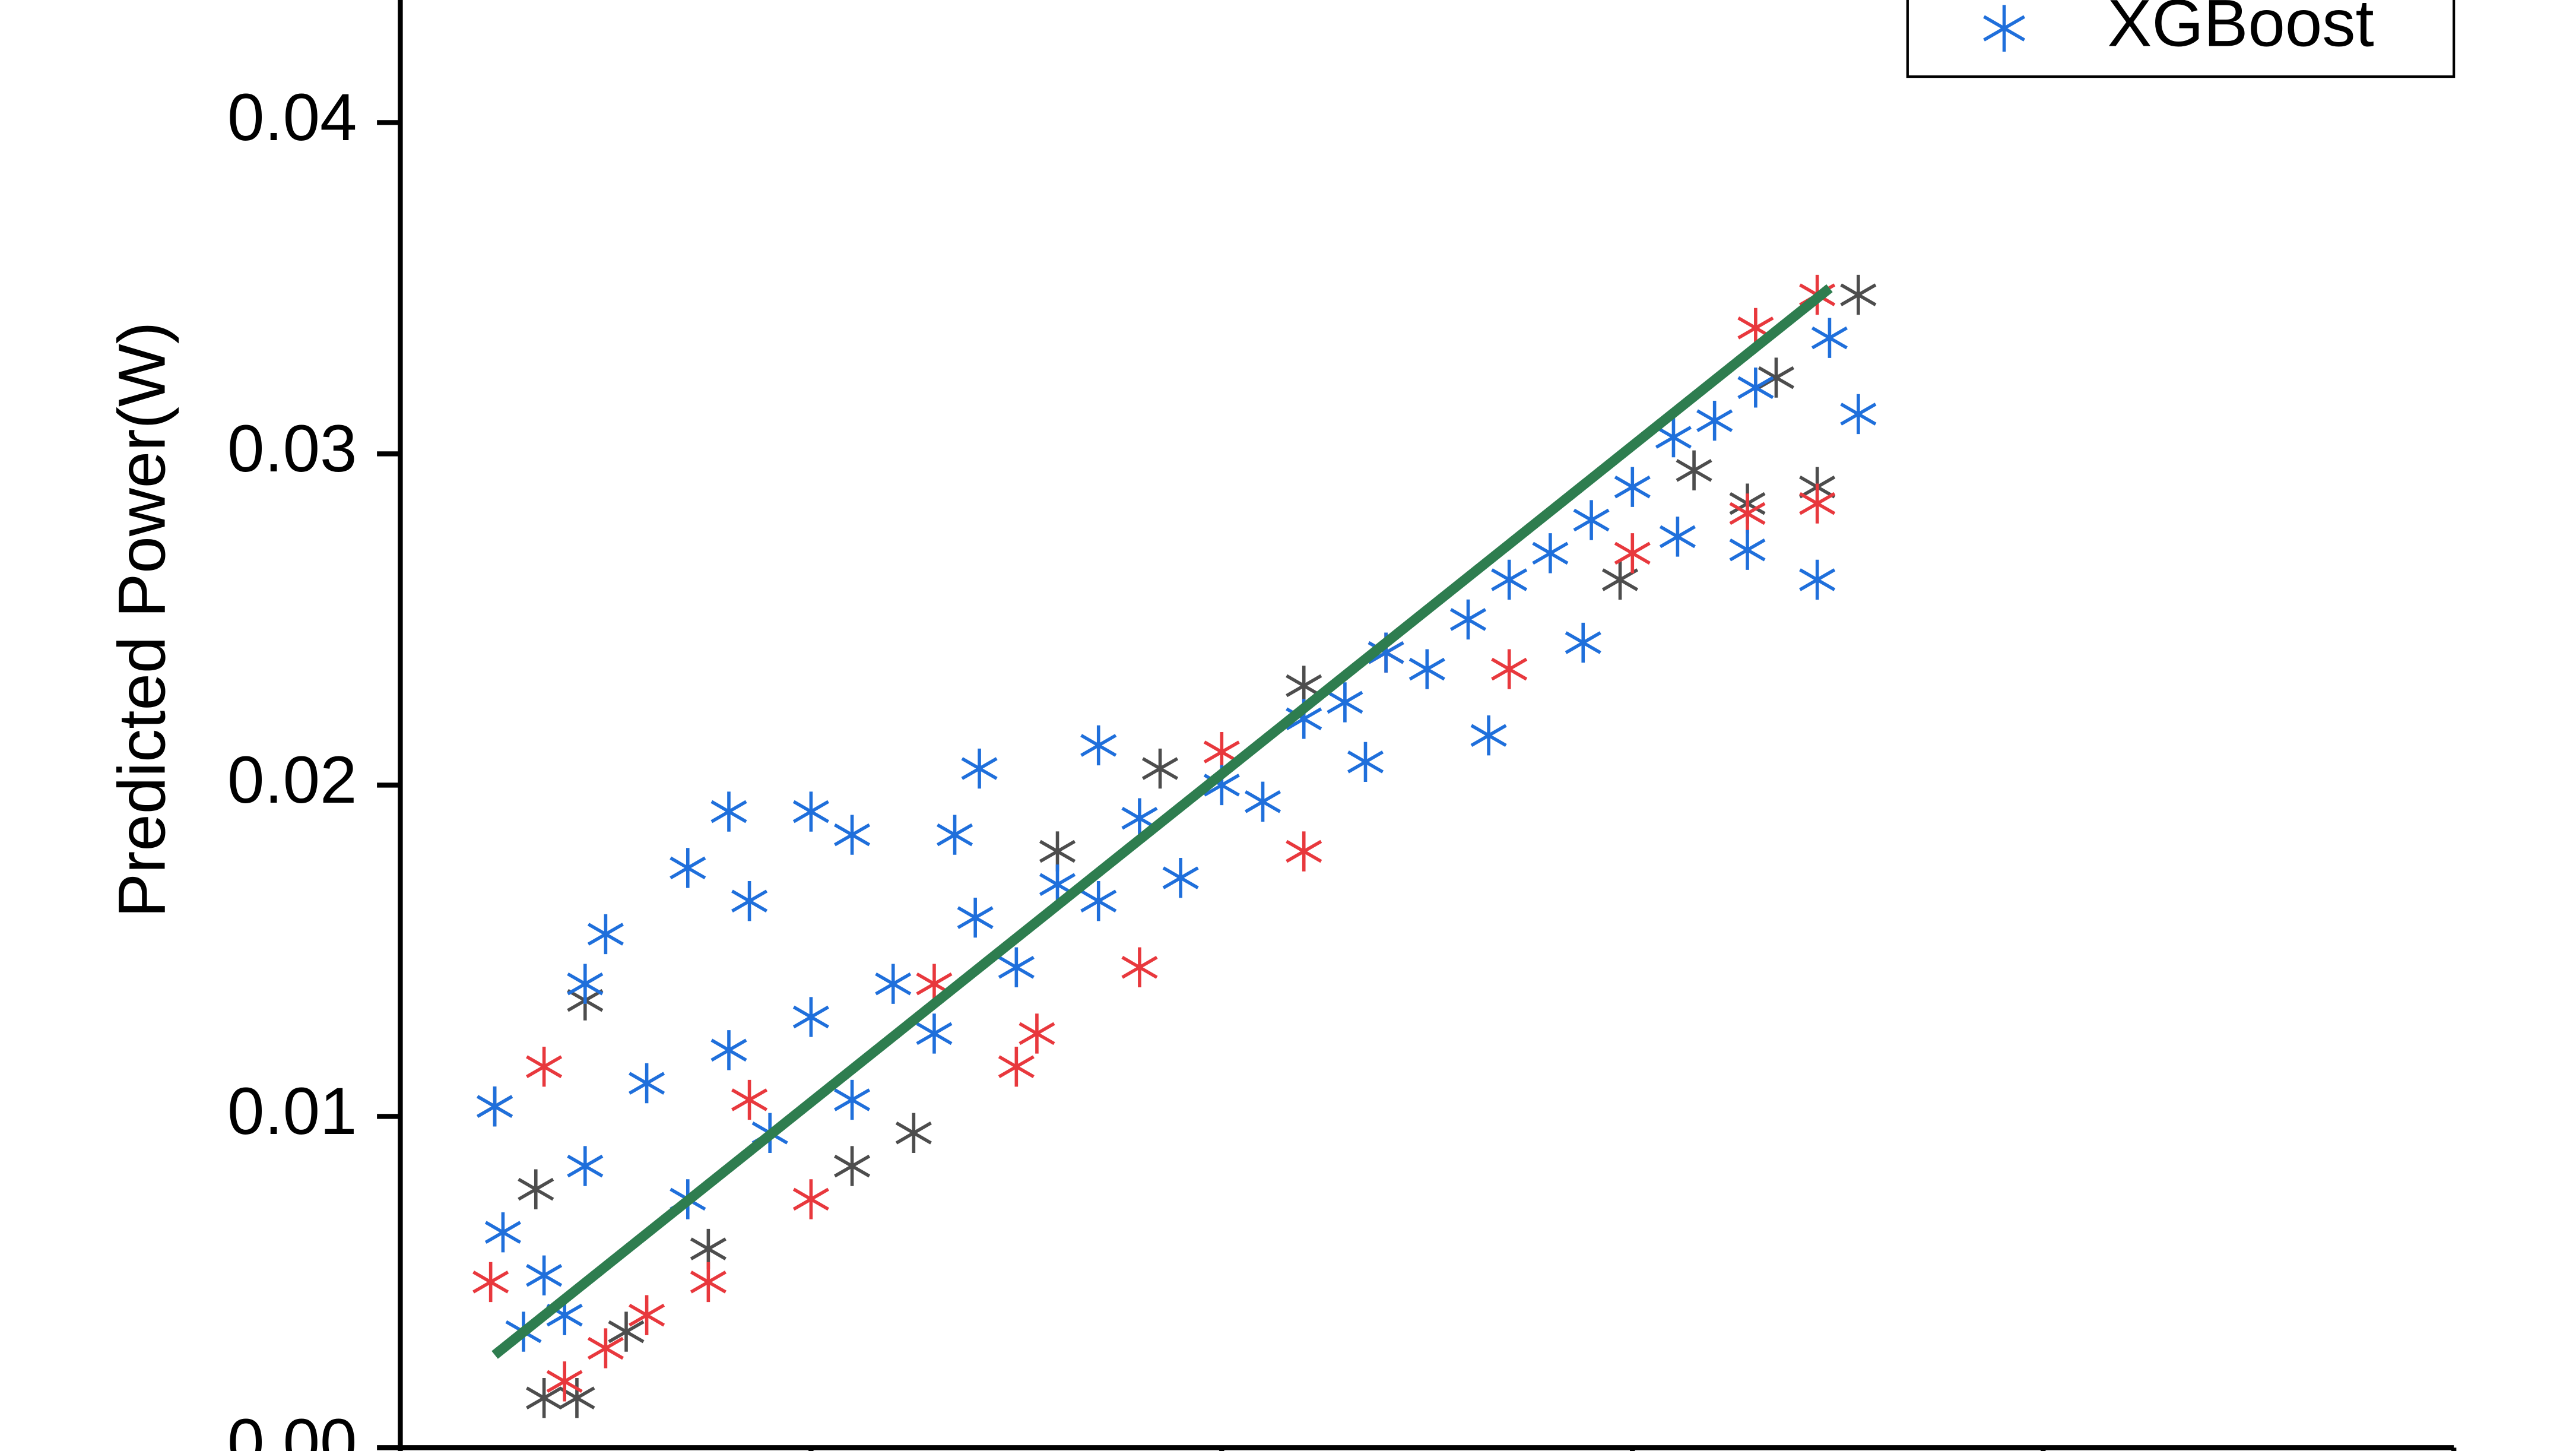  What do you see at coordinates (292, 1110) in the screenshot?
I see `y-tick-label: 0.01` at bounding box center [292, 1110].